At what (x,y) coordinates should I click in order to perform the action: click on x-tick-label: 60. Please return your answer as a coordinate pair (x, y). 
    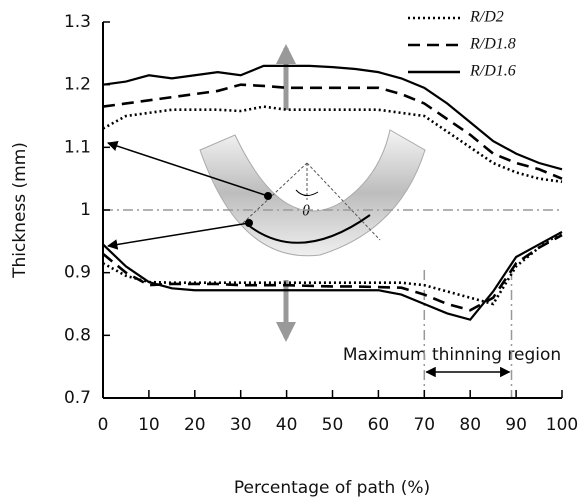
    Looking at the image, I should click on (379, 425).